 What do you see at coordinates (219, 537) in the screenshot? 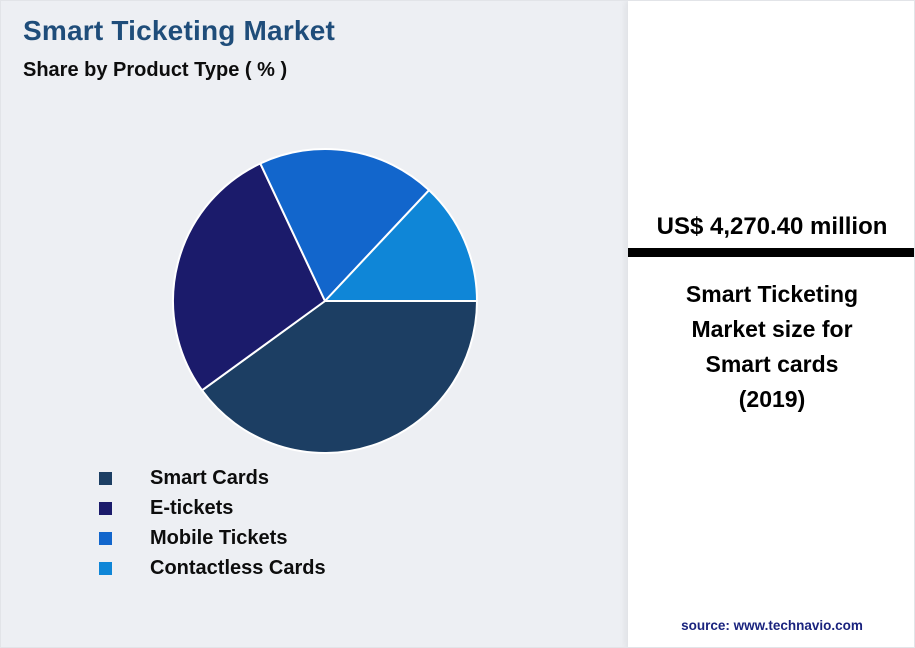
I see `legend-label: Mobile Tickets` at bounding box center [219, 537].